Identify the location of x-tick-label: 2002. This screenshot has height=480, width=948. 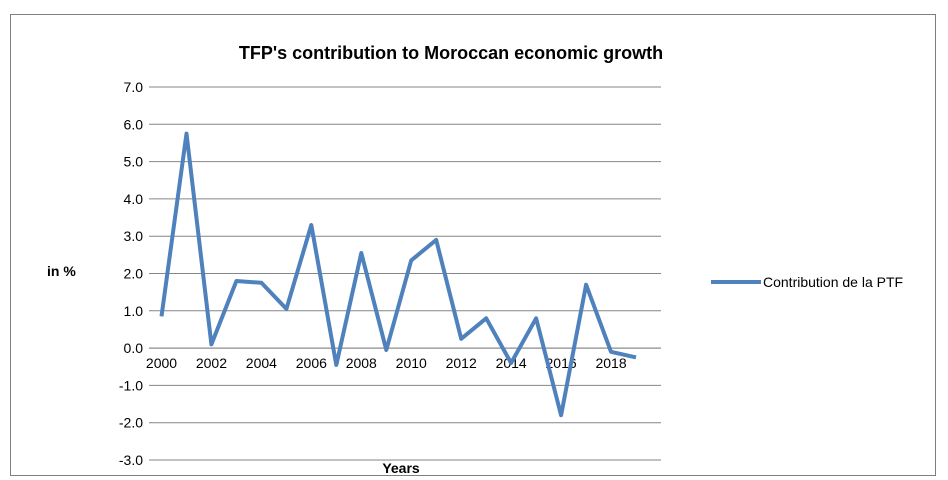
(211, 363).